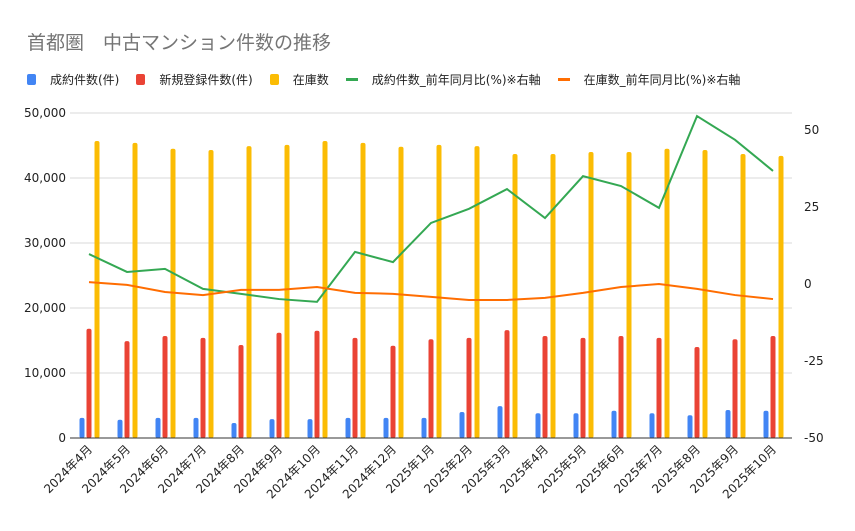  What do you see at coordinates (310, 80) in the screenshot?
I see `legend-label: 在庫数` at bounding box center [310, 80].